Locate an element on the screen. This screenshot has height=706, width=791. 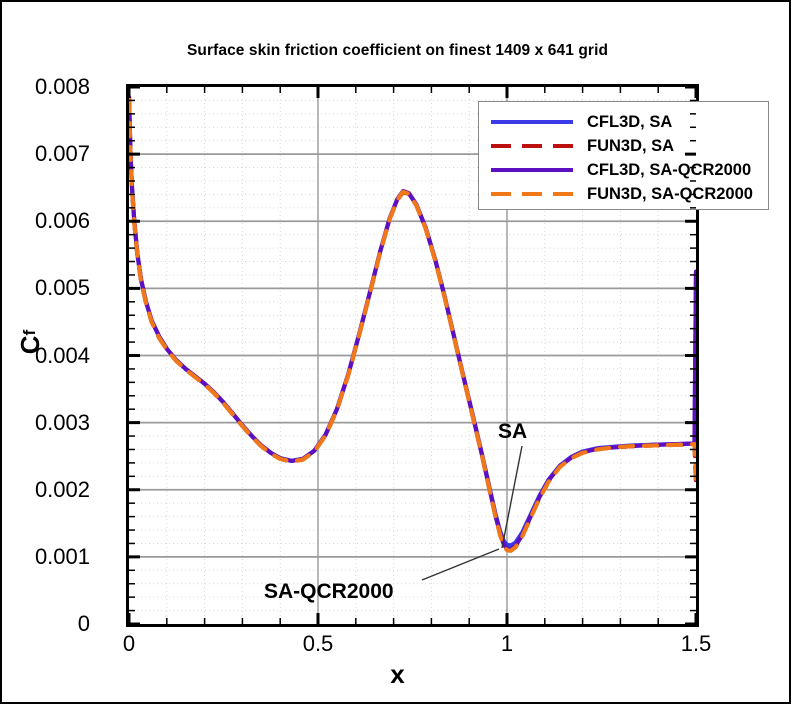
x-tick-label: 1 is located at coordinates (507, 643).